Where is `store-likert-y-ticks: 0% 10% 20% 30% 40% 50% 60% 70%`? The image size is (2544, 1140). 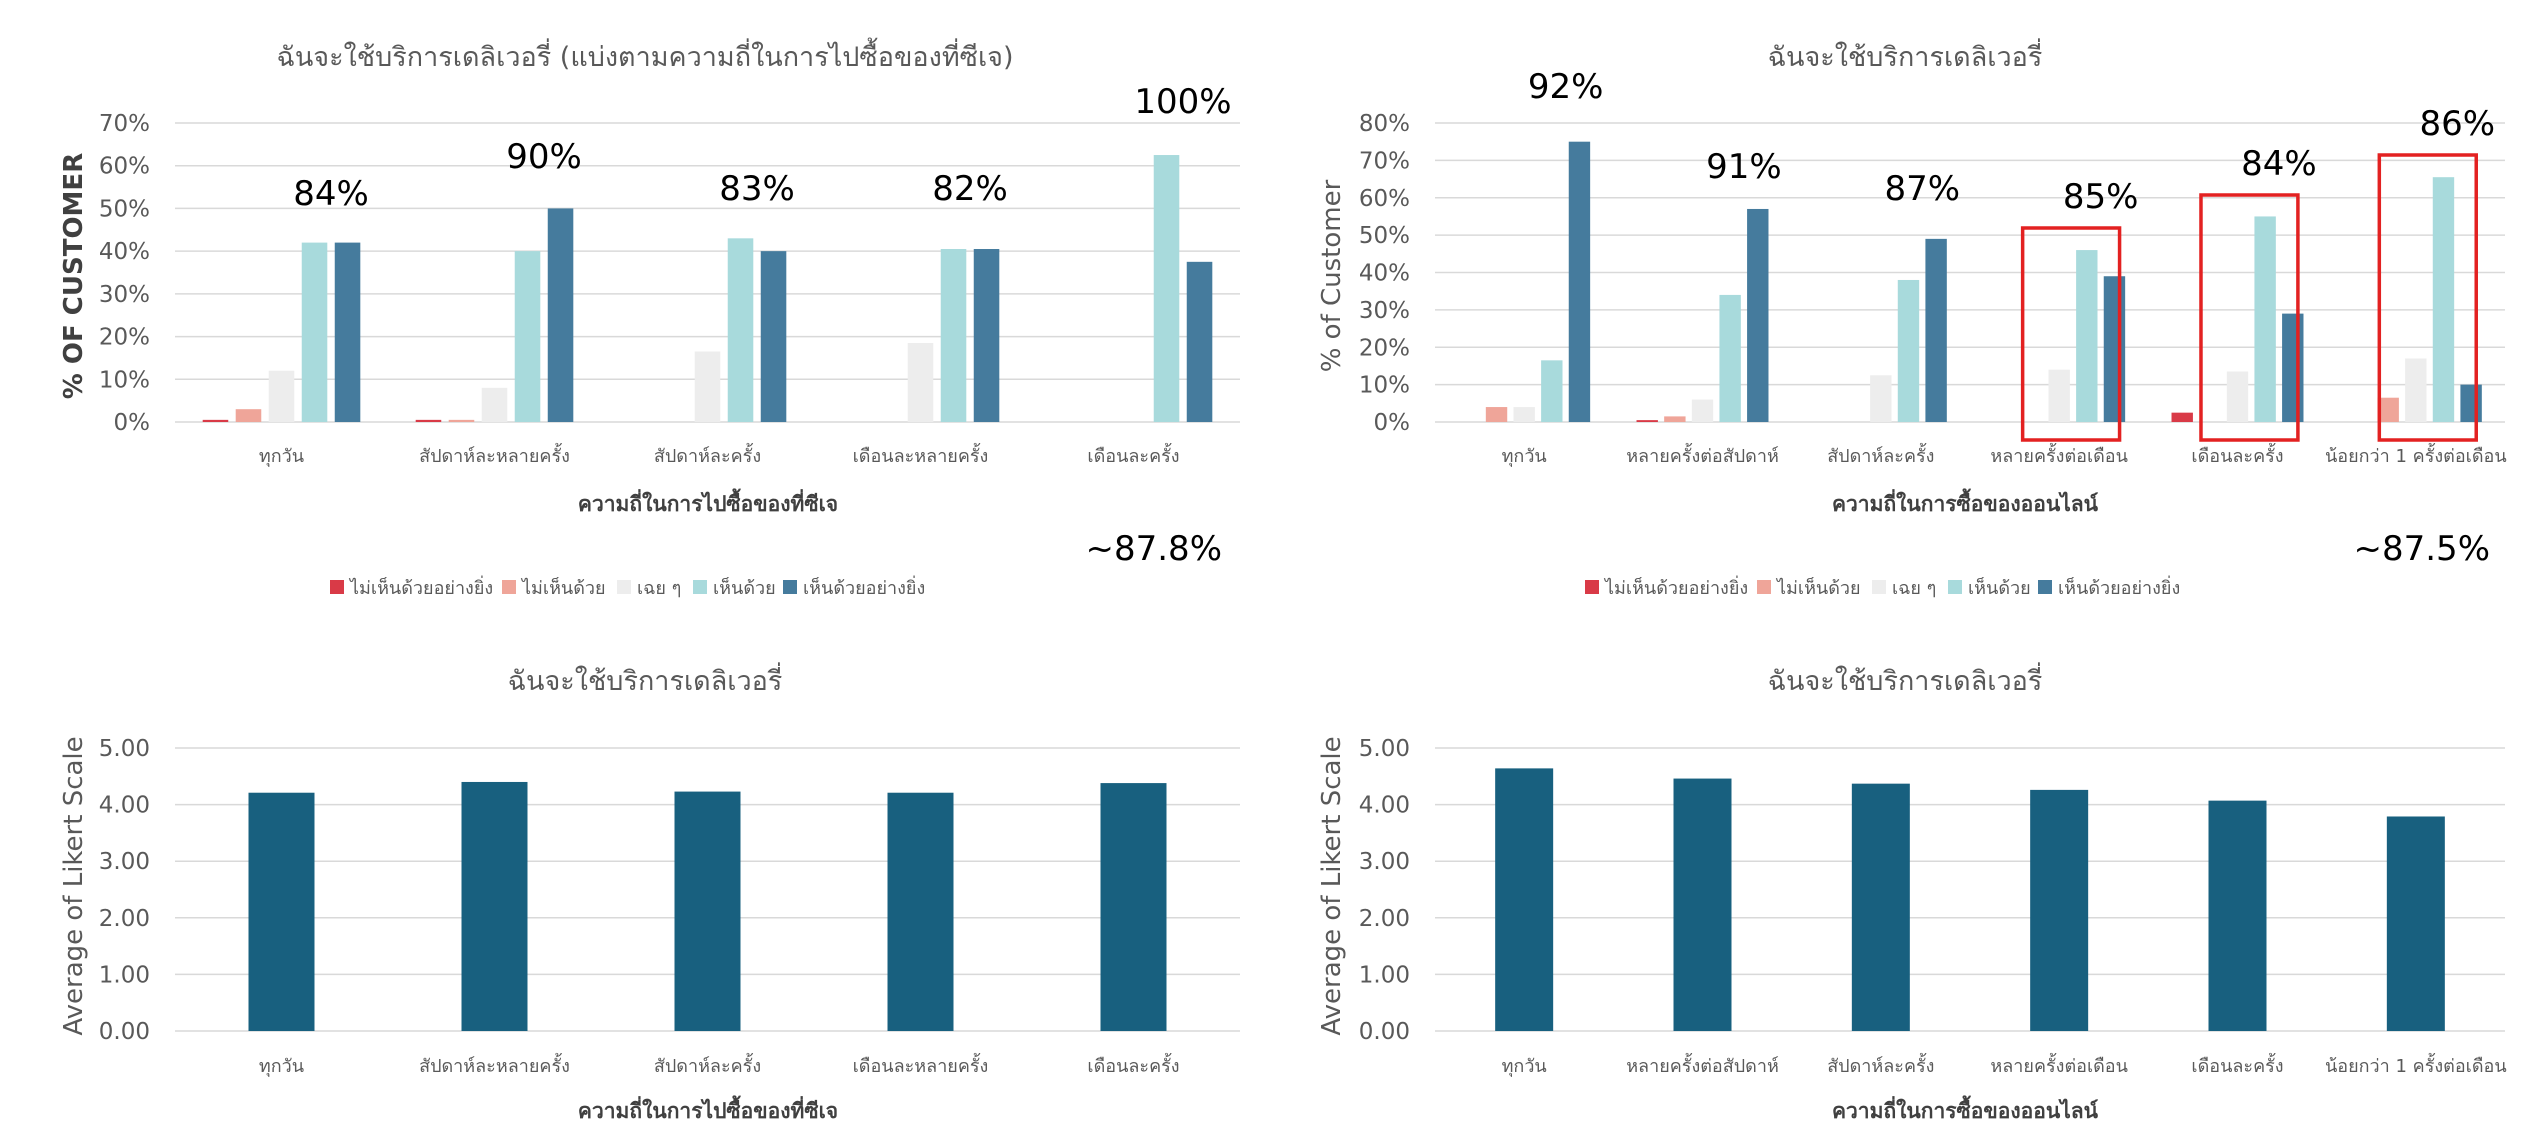
store-likert-y-ticks: 0% 10% 20% 30% 40% 50% 60% 70% is located at coordinates (124, 273).